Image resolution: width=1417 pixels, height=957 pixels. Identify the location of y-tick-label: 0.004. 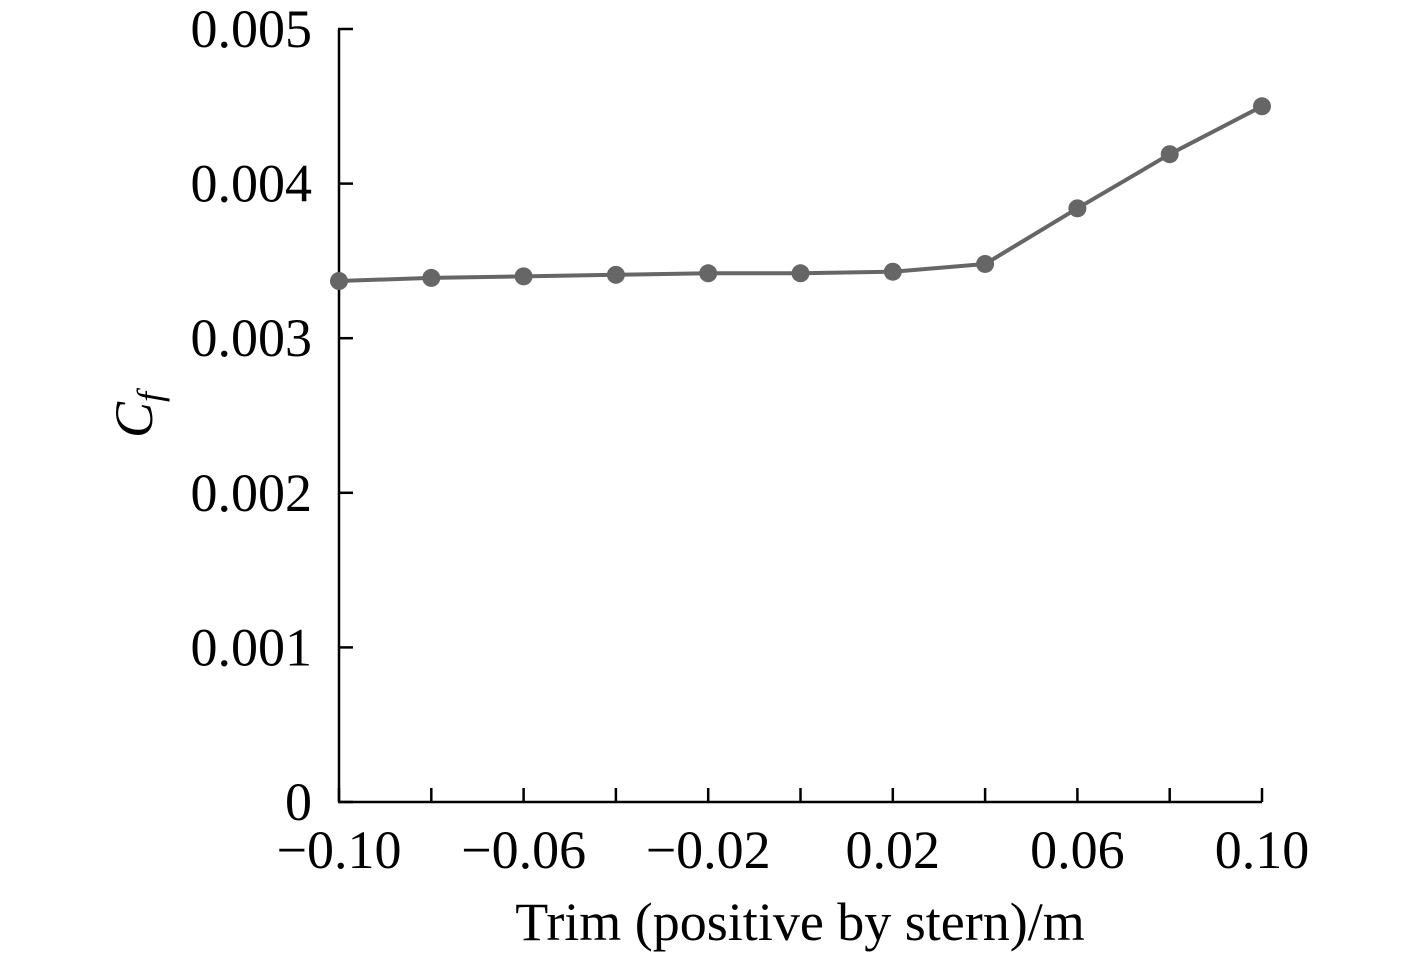
(252, 184).